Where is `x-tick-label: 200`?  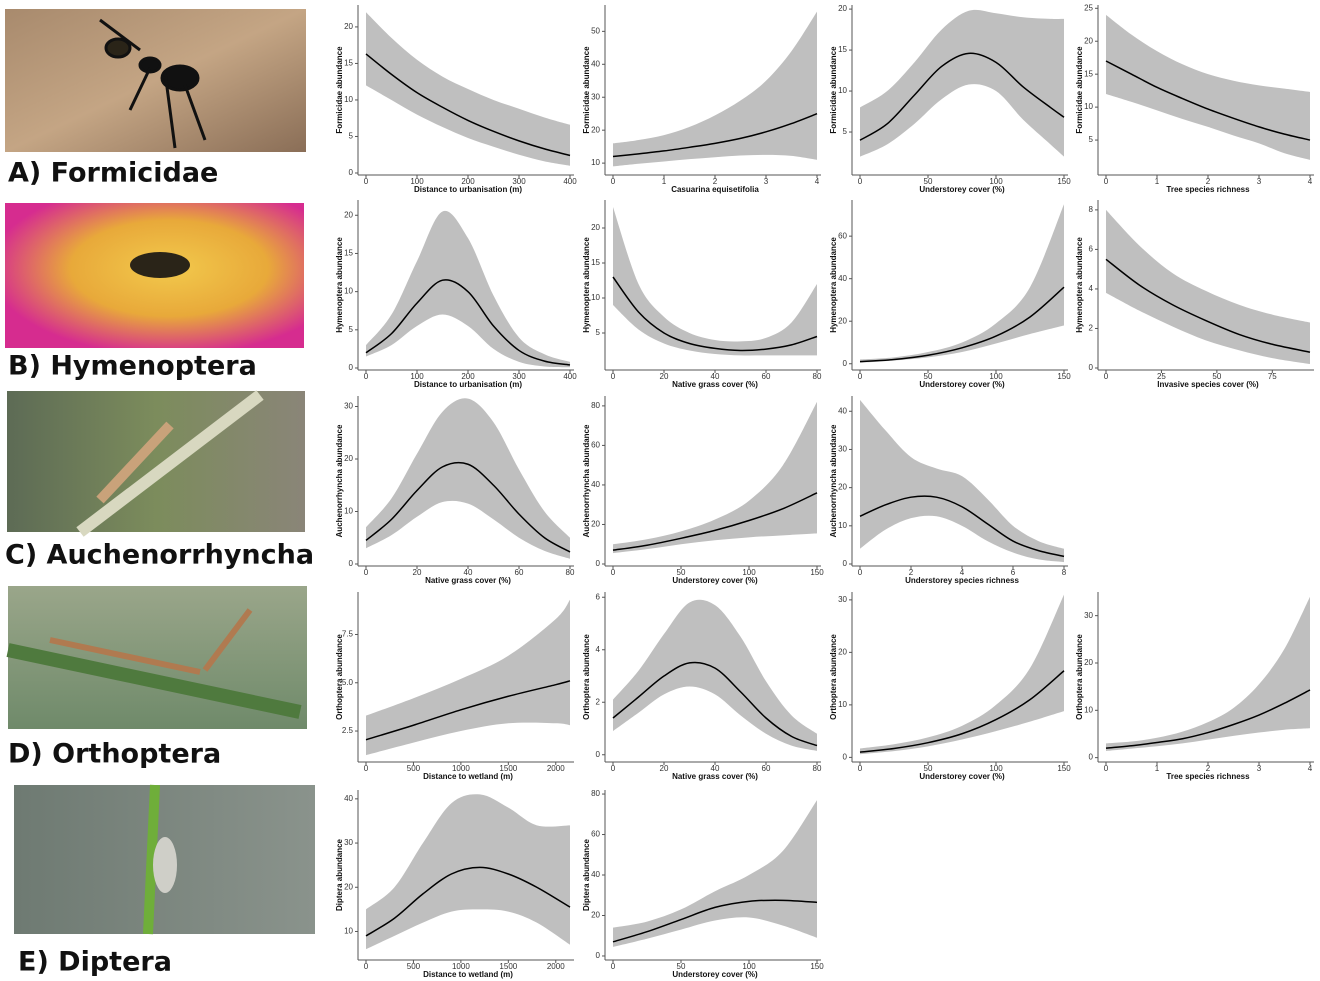
x-tick-label: 200 is located at coordinates (468, 376).